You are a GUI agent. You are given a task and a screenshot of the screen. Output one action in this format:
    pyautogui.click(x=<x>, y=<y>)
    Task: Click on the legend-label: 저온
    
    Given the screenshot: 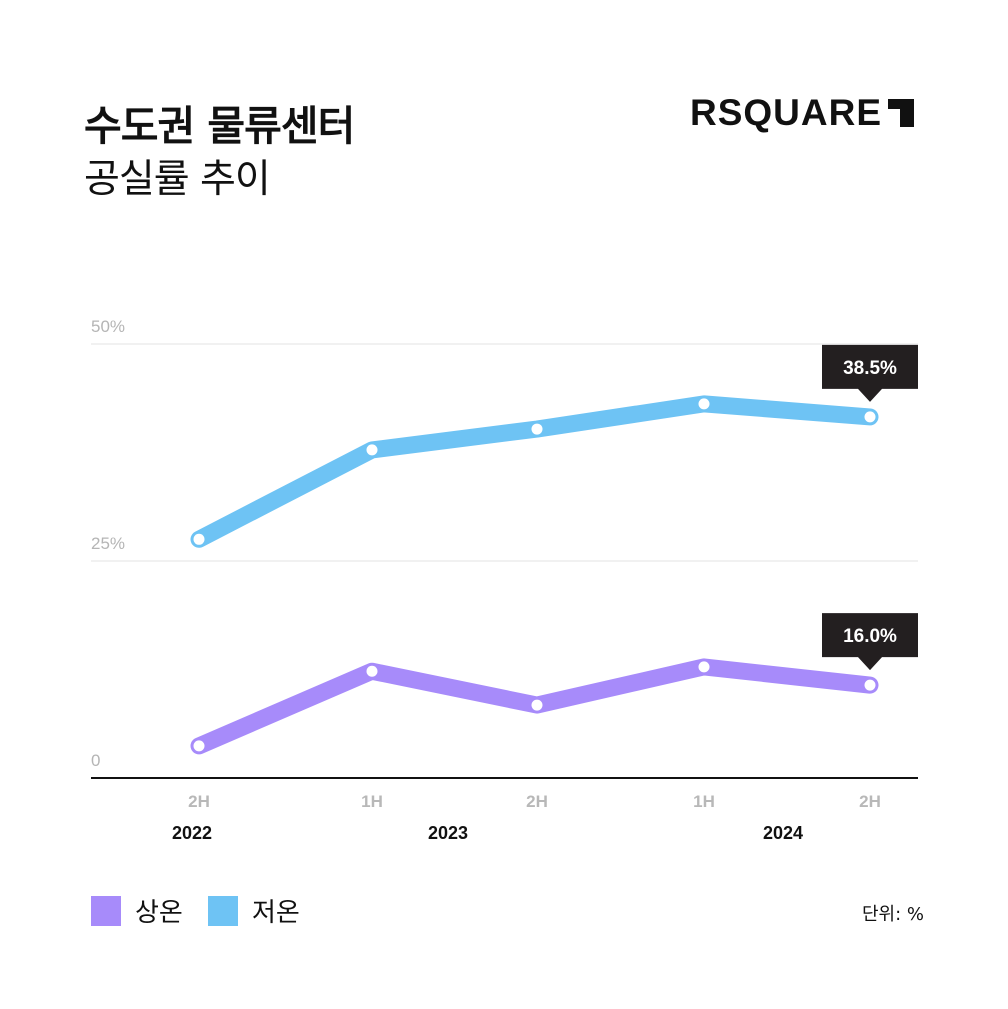 What is the action you would take?
    pyautogui.click(x=276, y=913)
    